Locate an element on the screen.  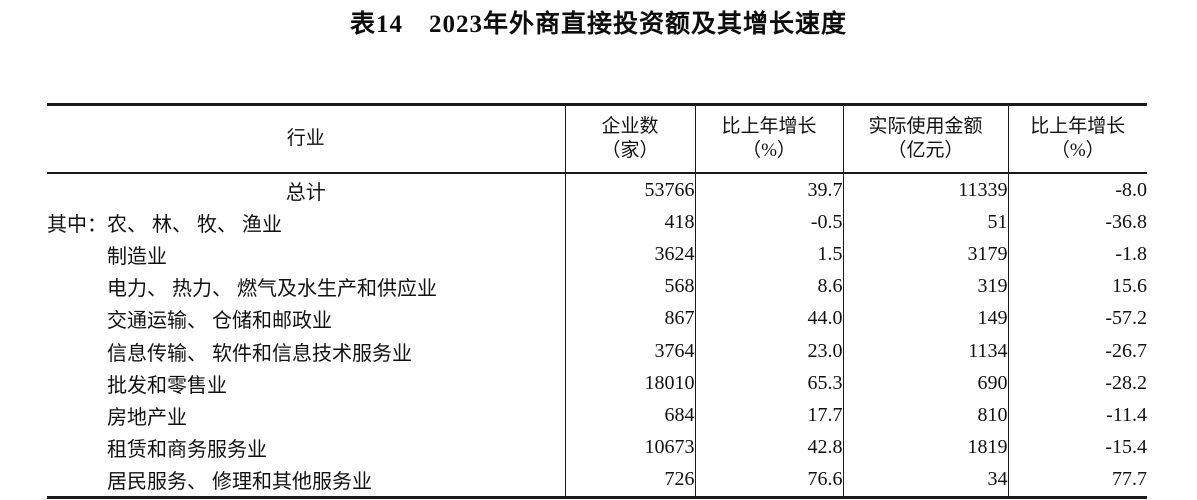
table-row: 租赁和商务服务业 10673 42.8 1819 -15.4 is located at coordinates (597, 447).